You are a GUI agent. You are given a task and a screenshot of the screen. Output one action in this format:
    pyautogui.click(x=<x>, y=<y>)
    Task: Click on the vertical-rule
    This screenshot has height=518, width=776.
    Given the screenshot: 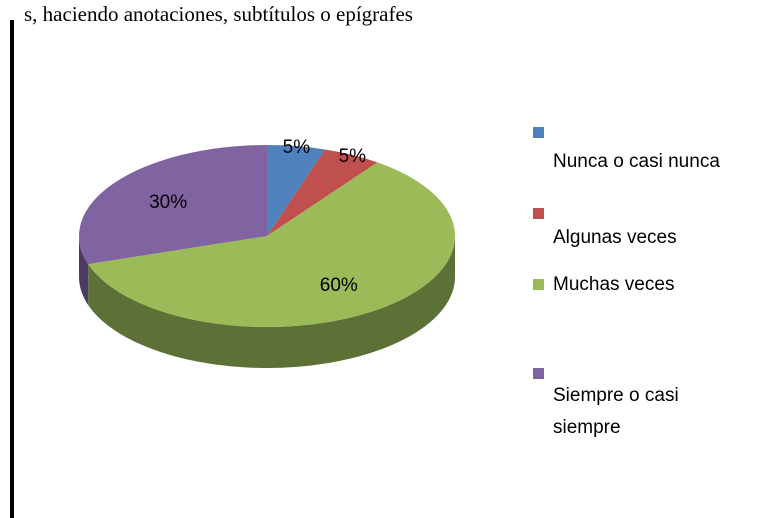 What is the action you would take?
    pyautogui.click(x=12, y=269)
    